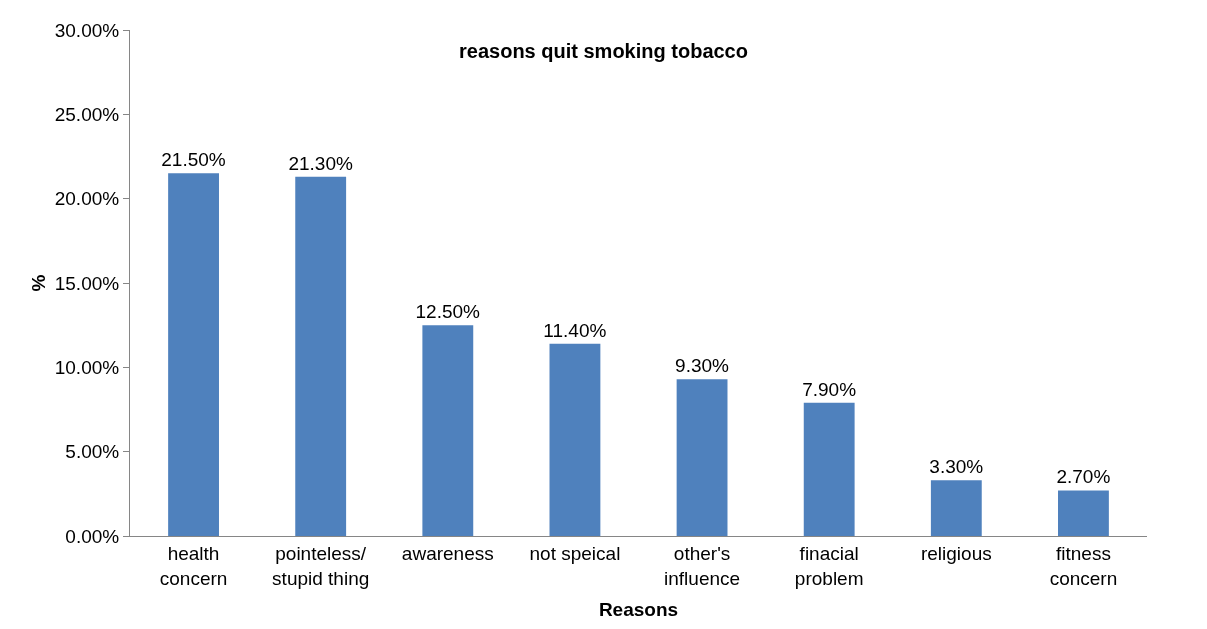  Describe the element at coordinates (87, 367) in the screenshot. I see `y-tick-label: 10.00%` at that location.